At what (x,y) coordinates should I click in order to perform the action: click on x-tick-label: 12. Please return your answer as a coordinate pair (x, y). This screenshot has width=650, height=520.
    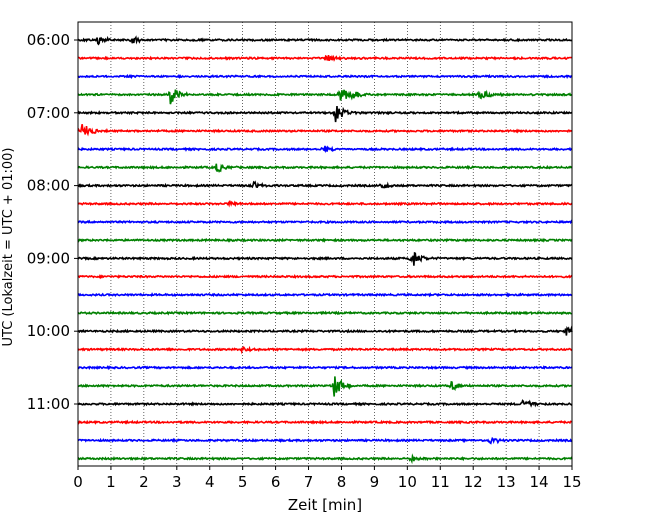
    Looking at the image, I should click on (473, 482).